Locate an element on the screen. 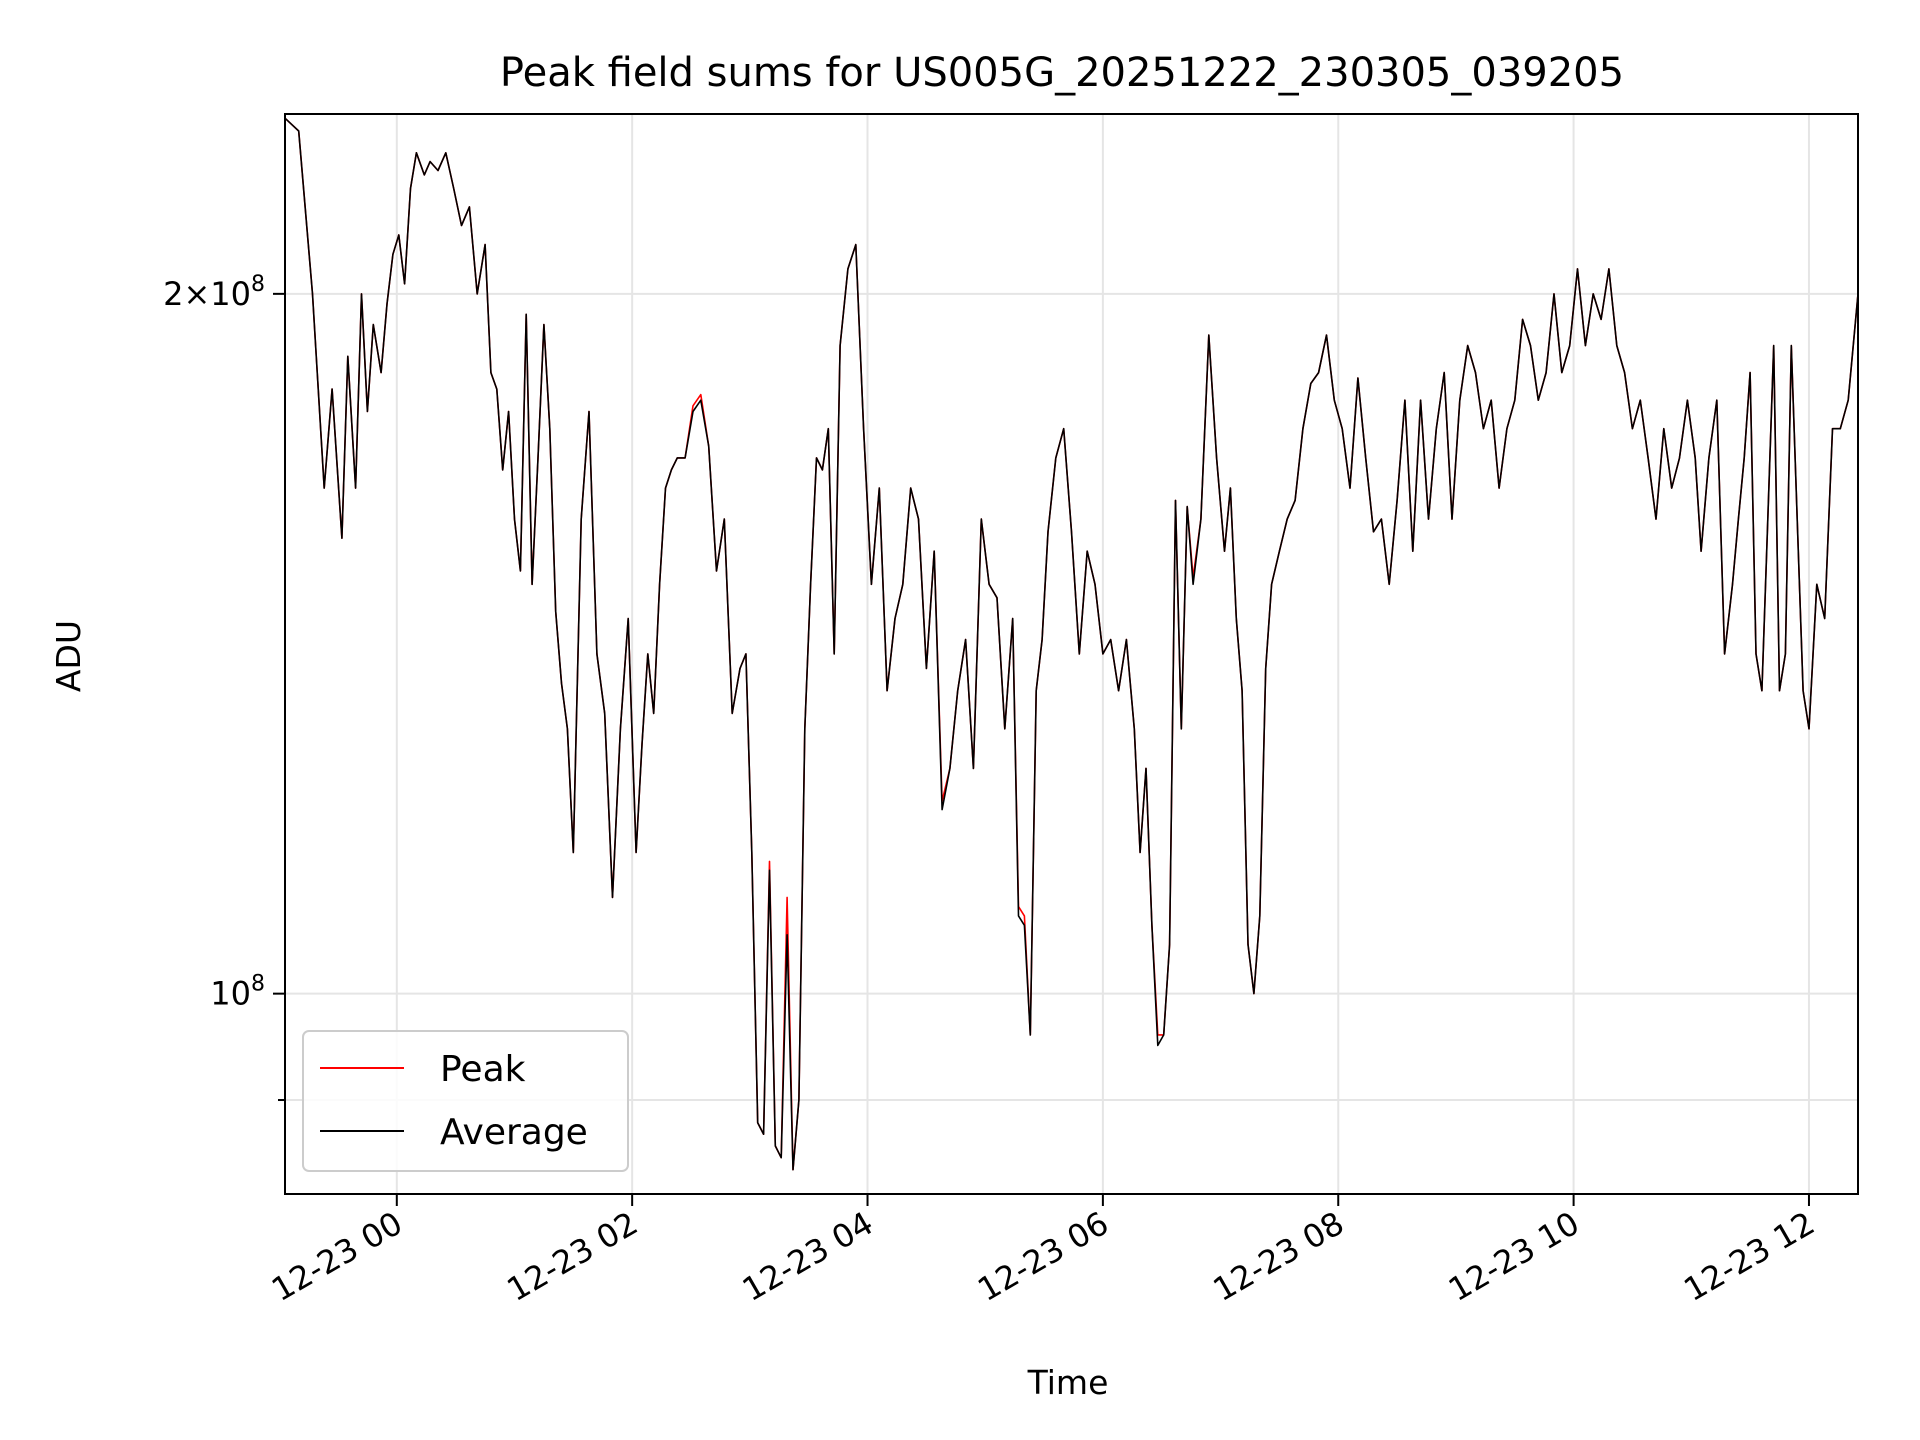  legend-label-average: Average is located at coordinates (514, 1132).